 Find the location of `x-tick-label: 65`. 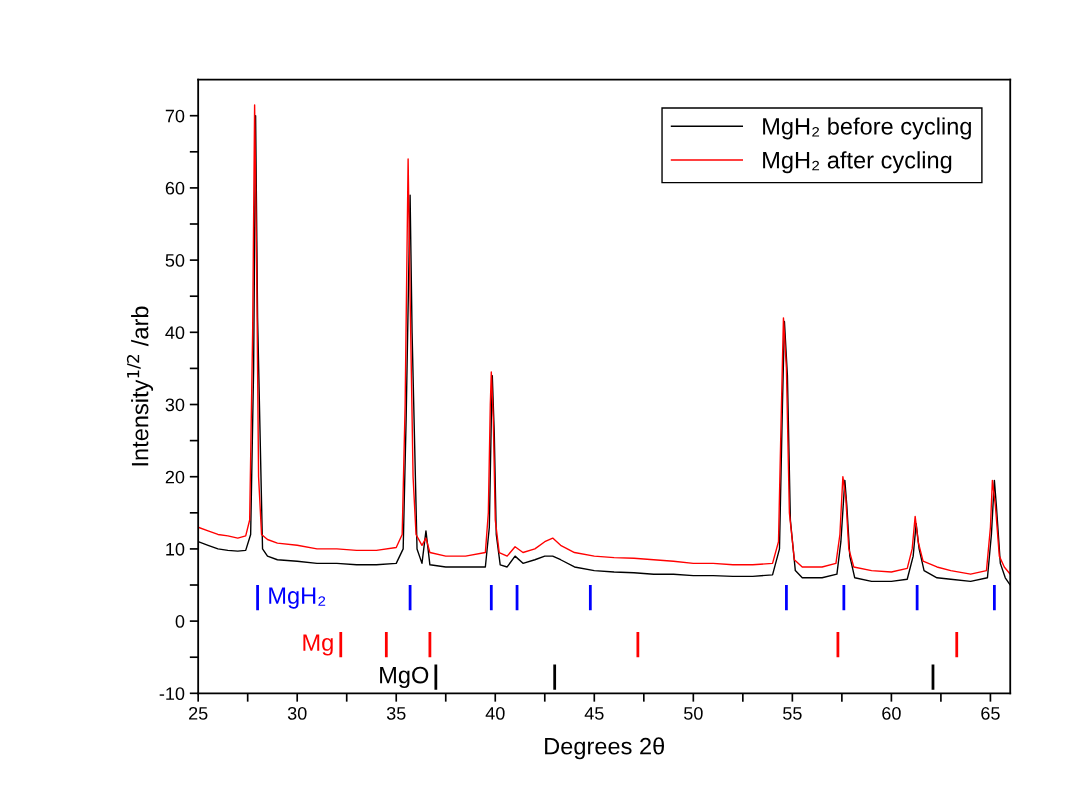

x-tick-label: 65 is located at coordinates (990, 713).